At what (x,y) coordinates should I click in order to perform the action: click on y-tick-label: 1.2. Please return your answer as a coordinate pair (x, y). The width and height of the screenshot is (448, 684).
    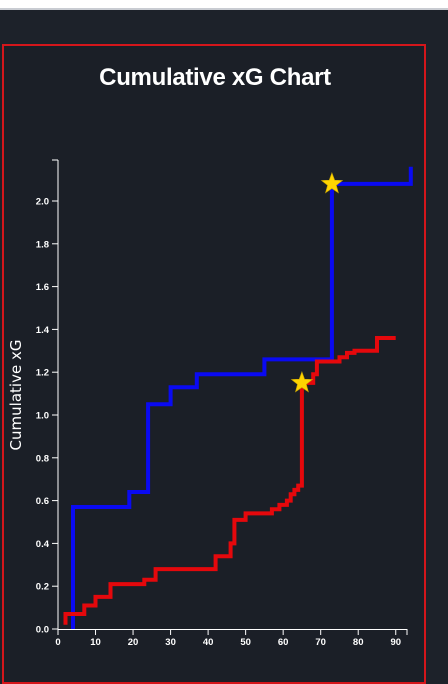
    Looking at the image, I should click on (42, 373).